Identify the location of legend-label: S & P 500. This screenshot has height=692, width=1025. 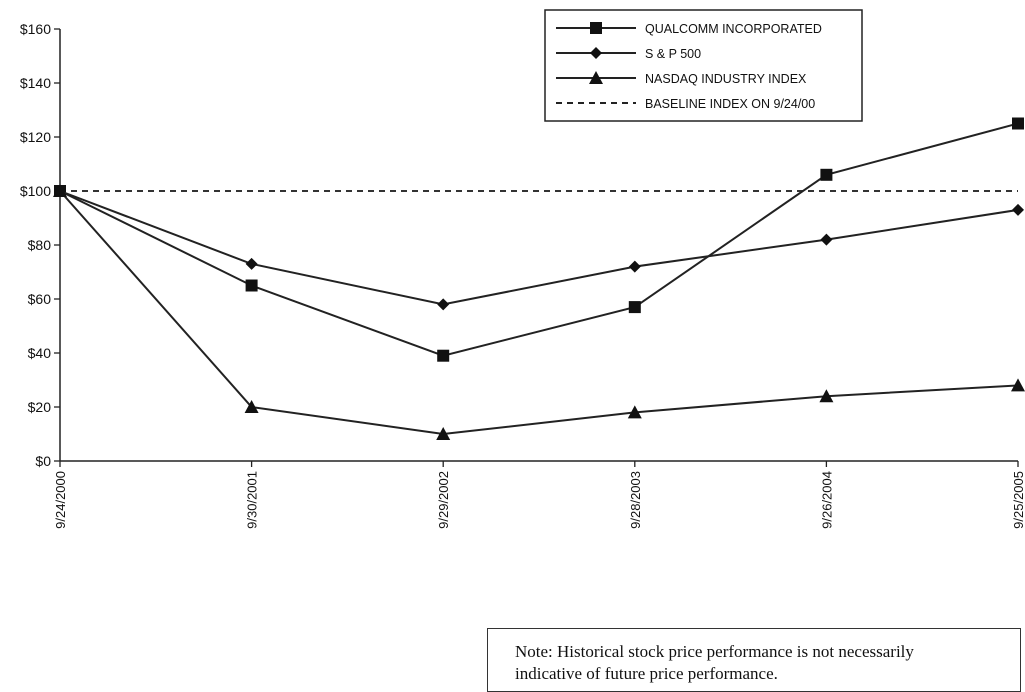
(673, 54).